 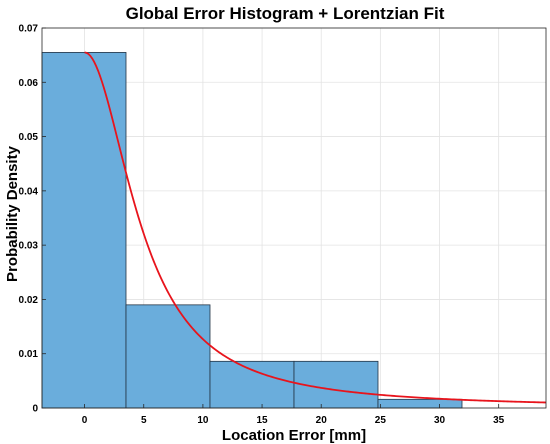 I want to click on y-tick-label: 0.04, so click(x=29, y=191).